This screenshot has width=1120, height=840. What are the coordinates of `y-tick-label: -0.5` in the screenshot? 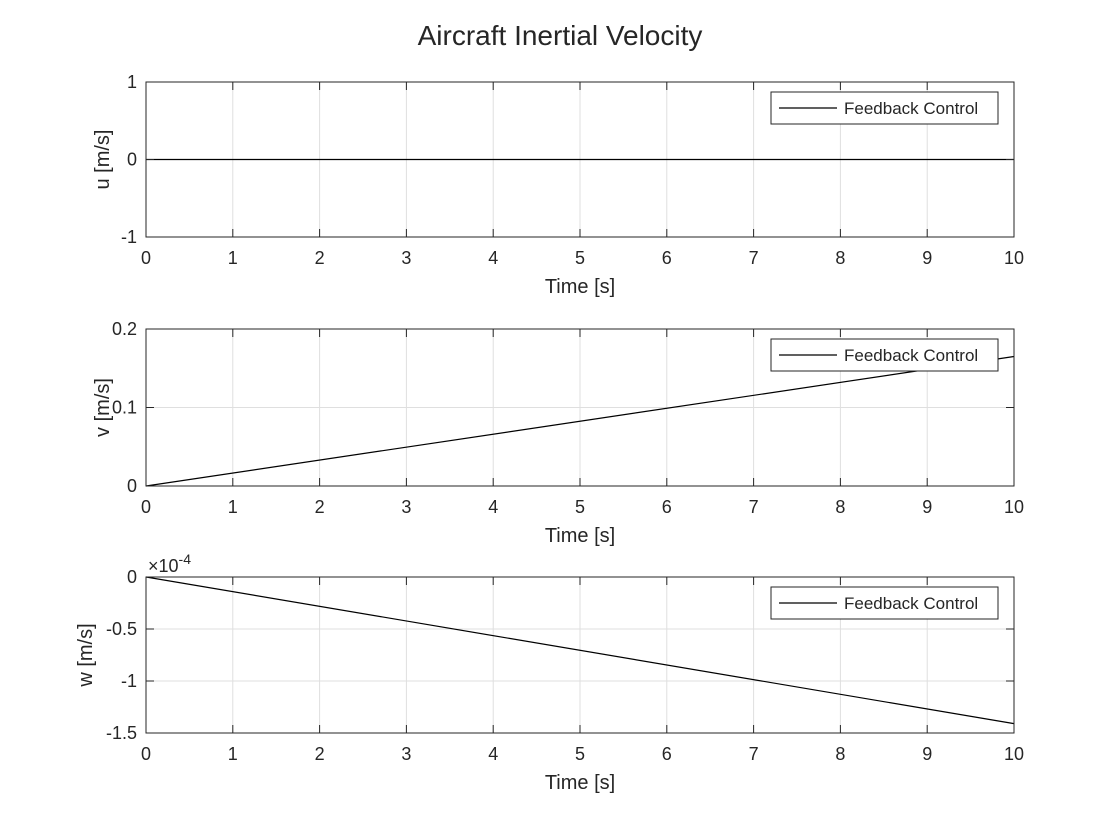 It's located at (121, 629).